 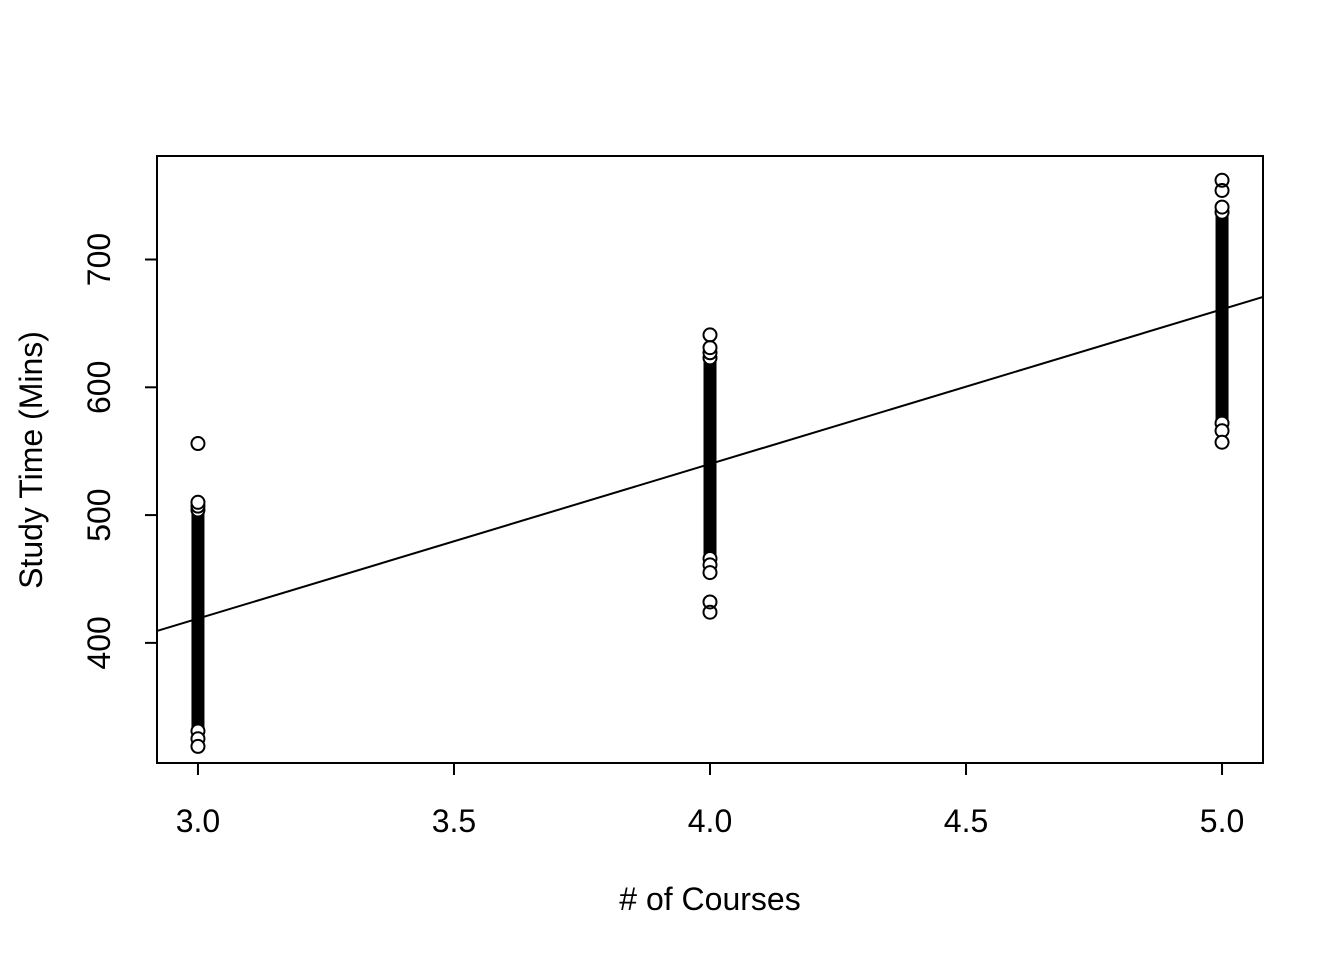 I want to click on y-tick-label: 600, so click(x=99, y=387).